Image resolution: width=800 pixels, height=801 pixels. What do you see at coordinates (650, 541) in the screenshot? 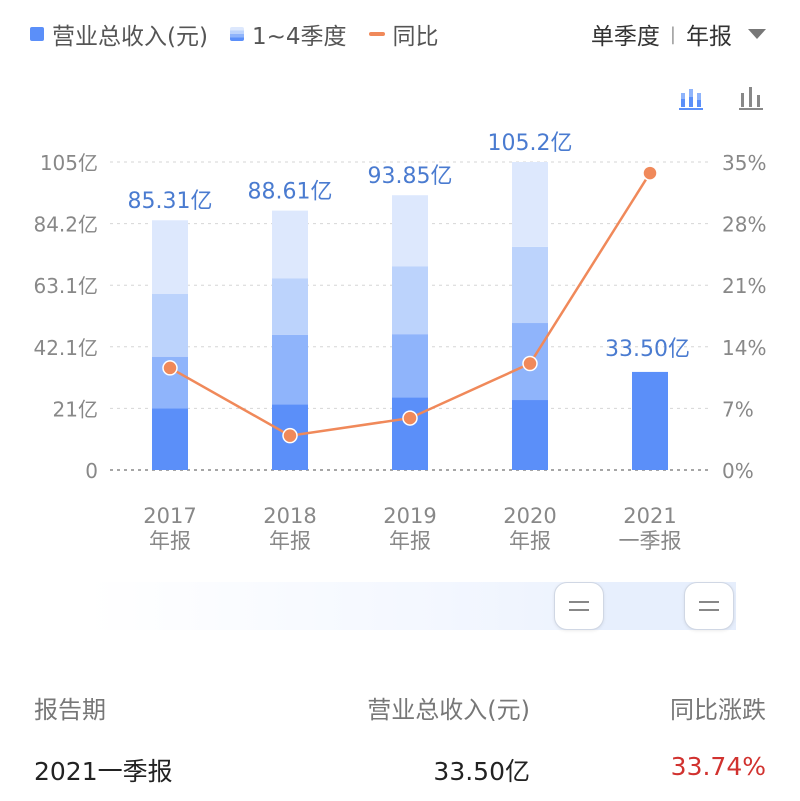
I see `x-tick-label: 一季报` at bounding box center [650, 541].